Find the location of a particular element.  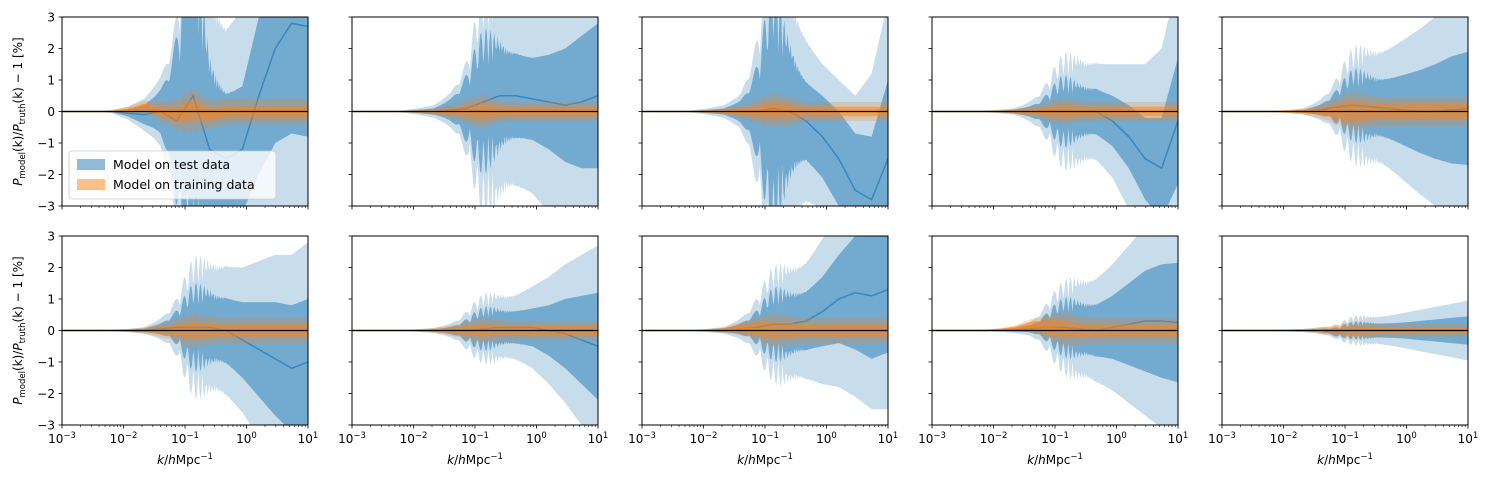

panel-r0-c4 is located at coordinates (1343, 113).